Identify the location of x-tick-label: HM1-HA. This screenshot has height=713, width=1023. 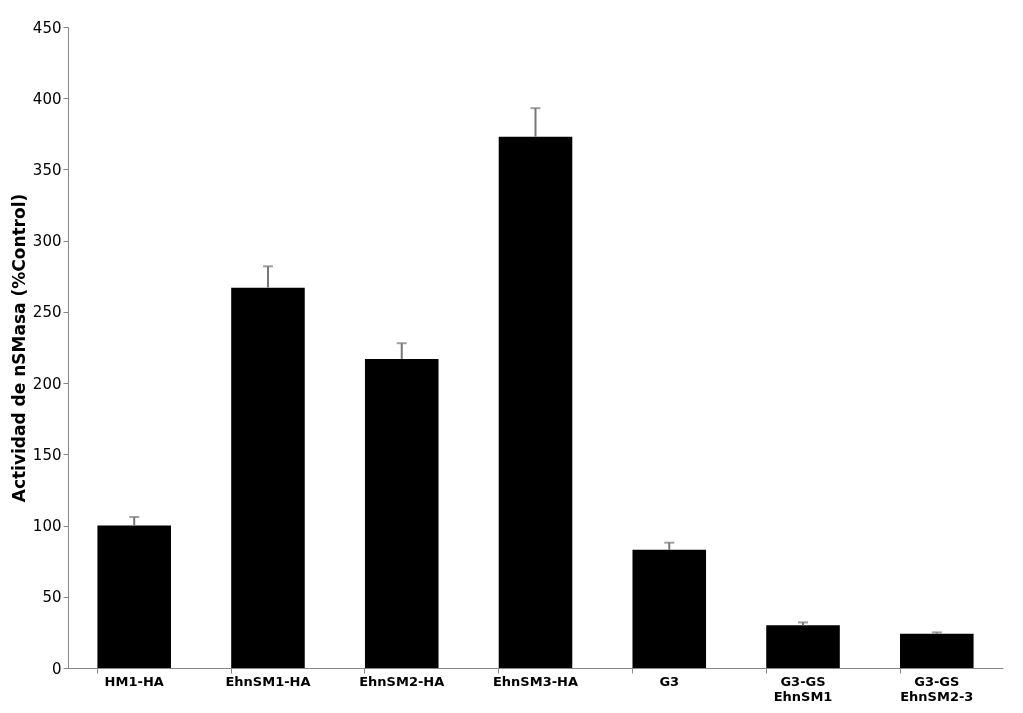
(134, 681).